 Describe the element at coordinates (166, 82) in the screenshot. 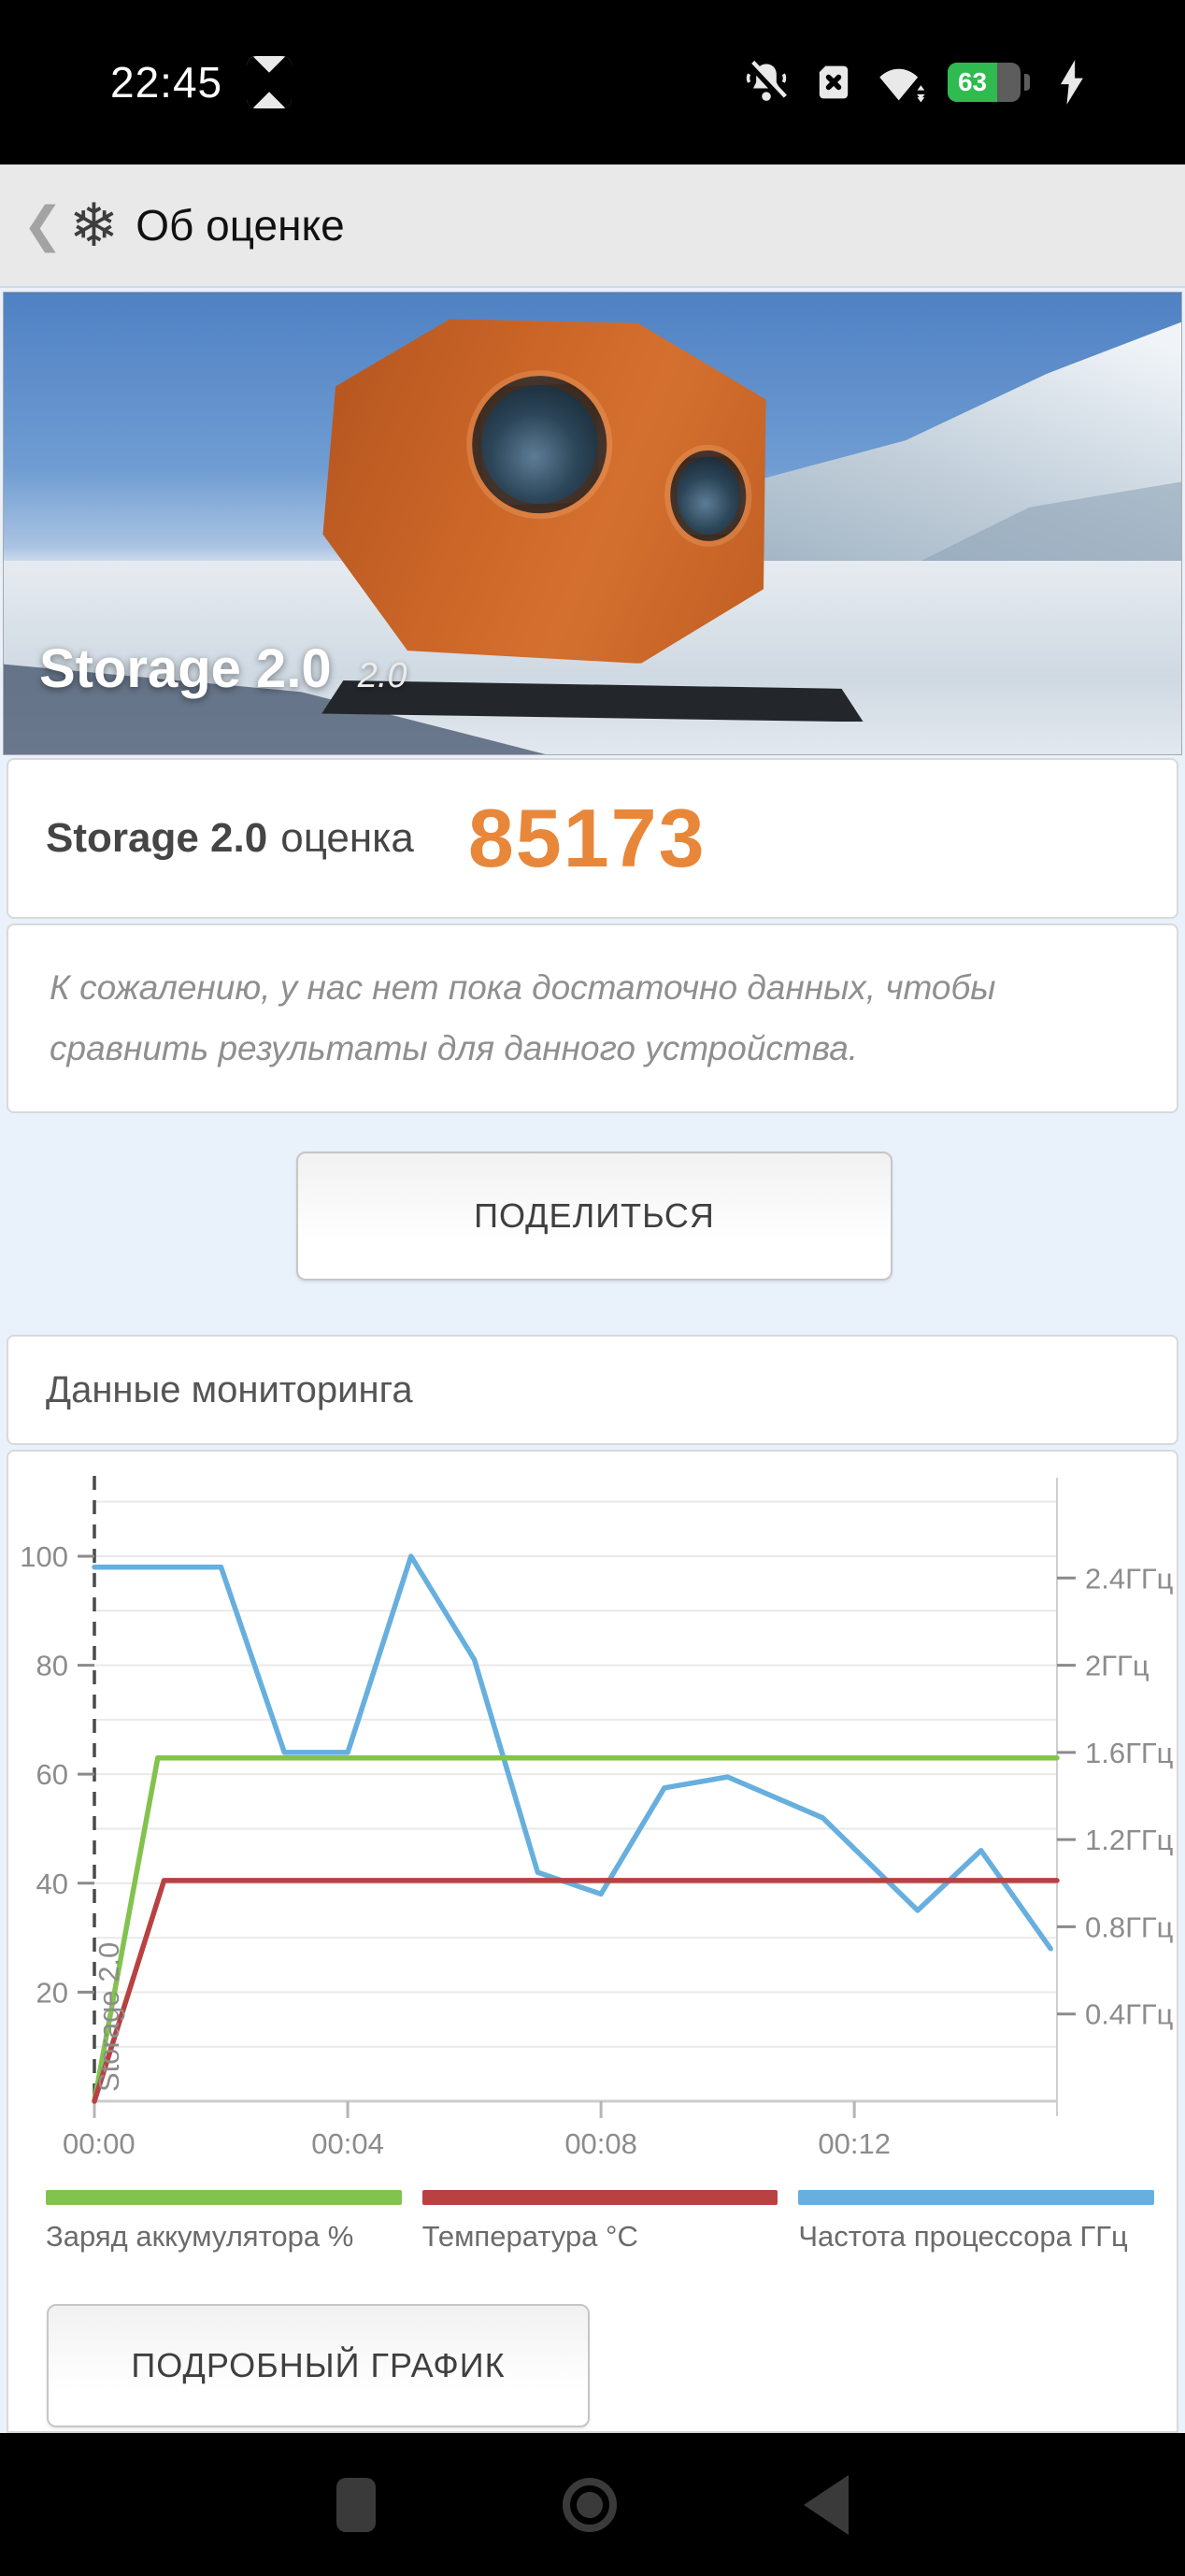

I see `clock: 22:45` at that location.